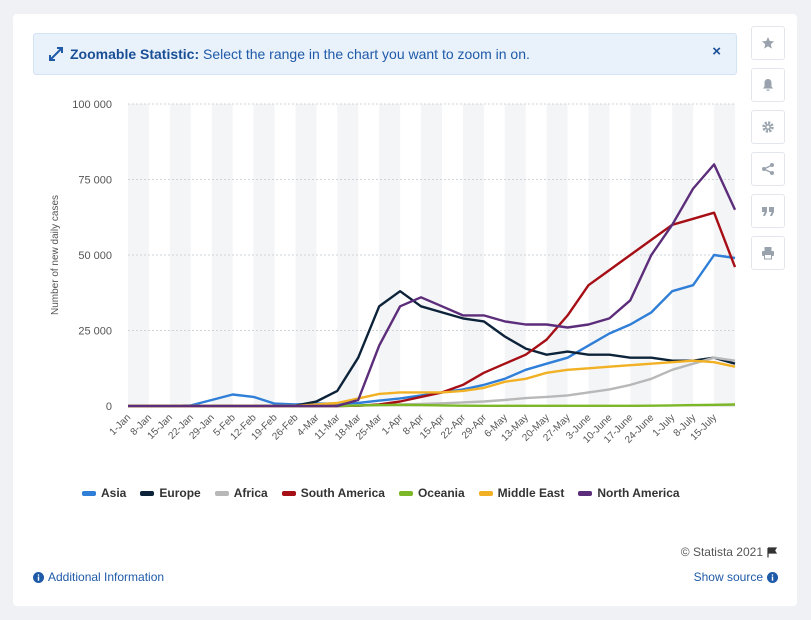  Describe the element at coordinates (393, 425) in the screenshot. I see `x-tick-label: 1-Apr` at that location.